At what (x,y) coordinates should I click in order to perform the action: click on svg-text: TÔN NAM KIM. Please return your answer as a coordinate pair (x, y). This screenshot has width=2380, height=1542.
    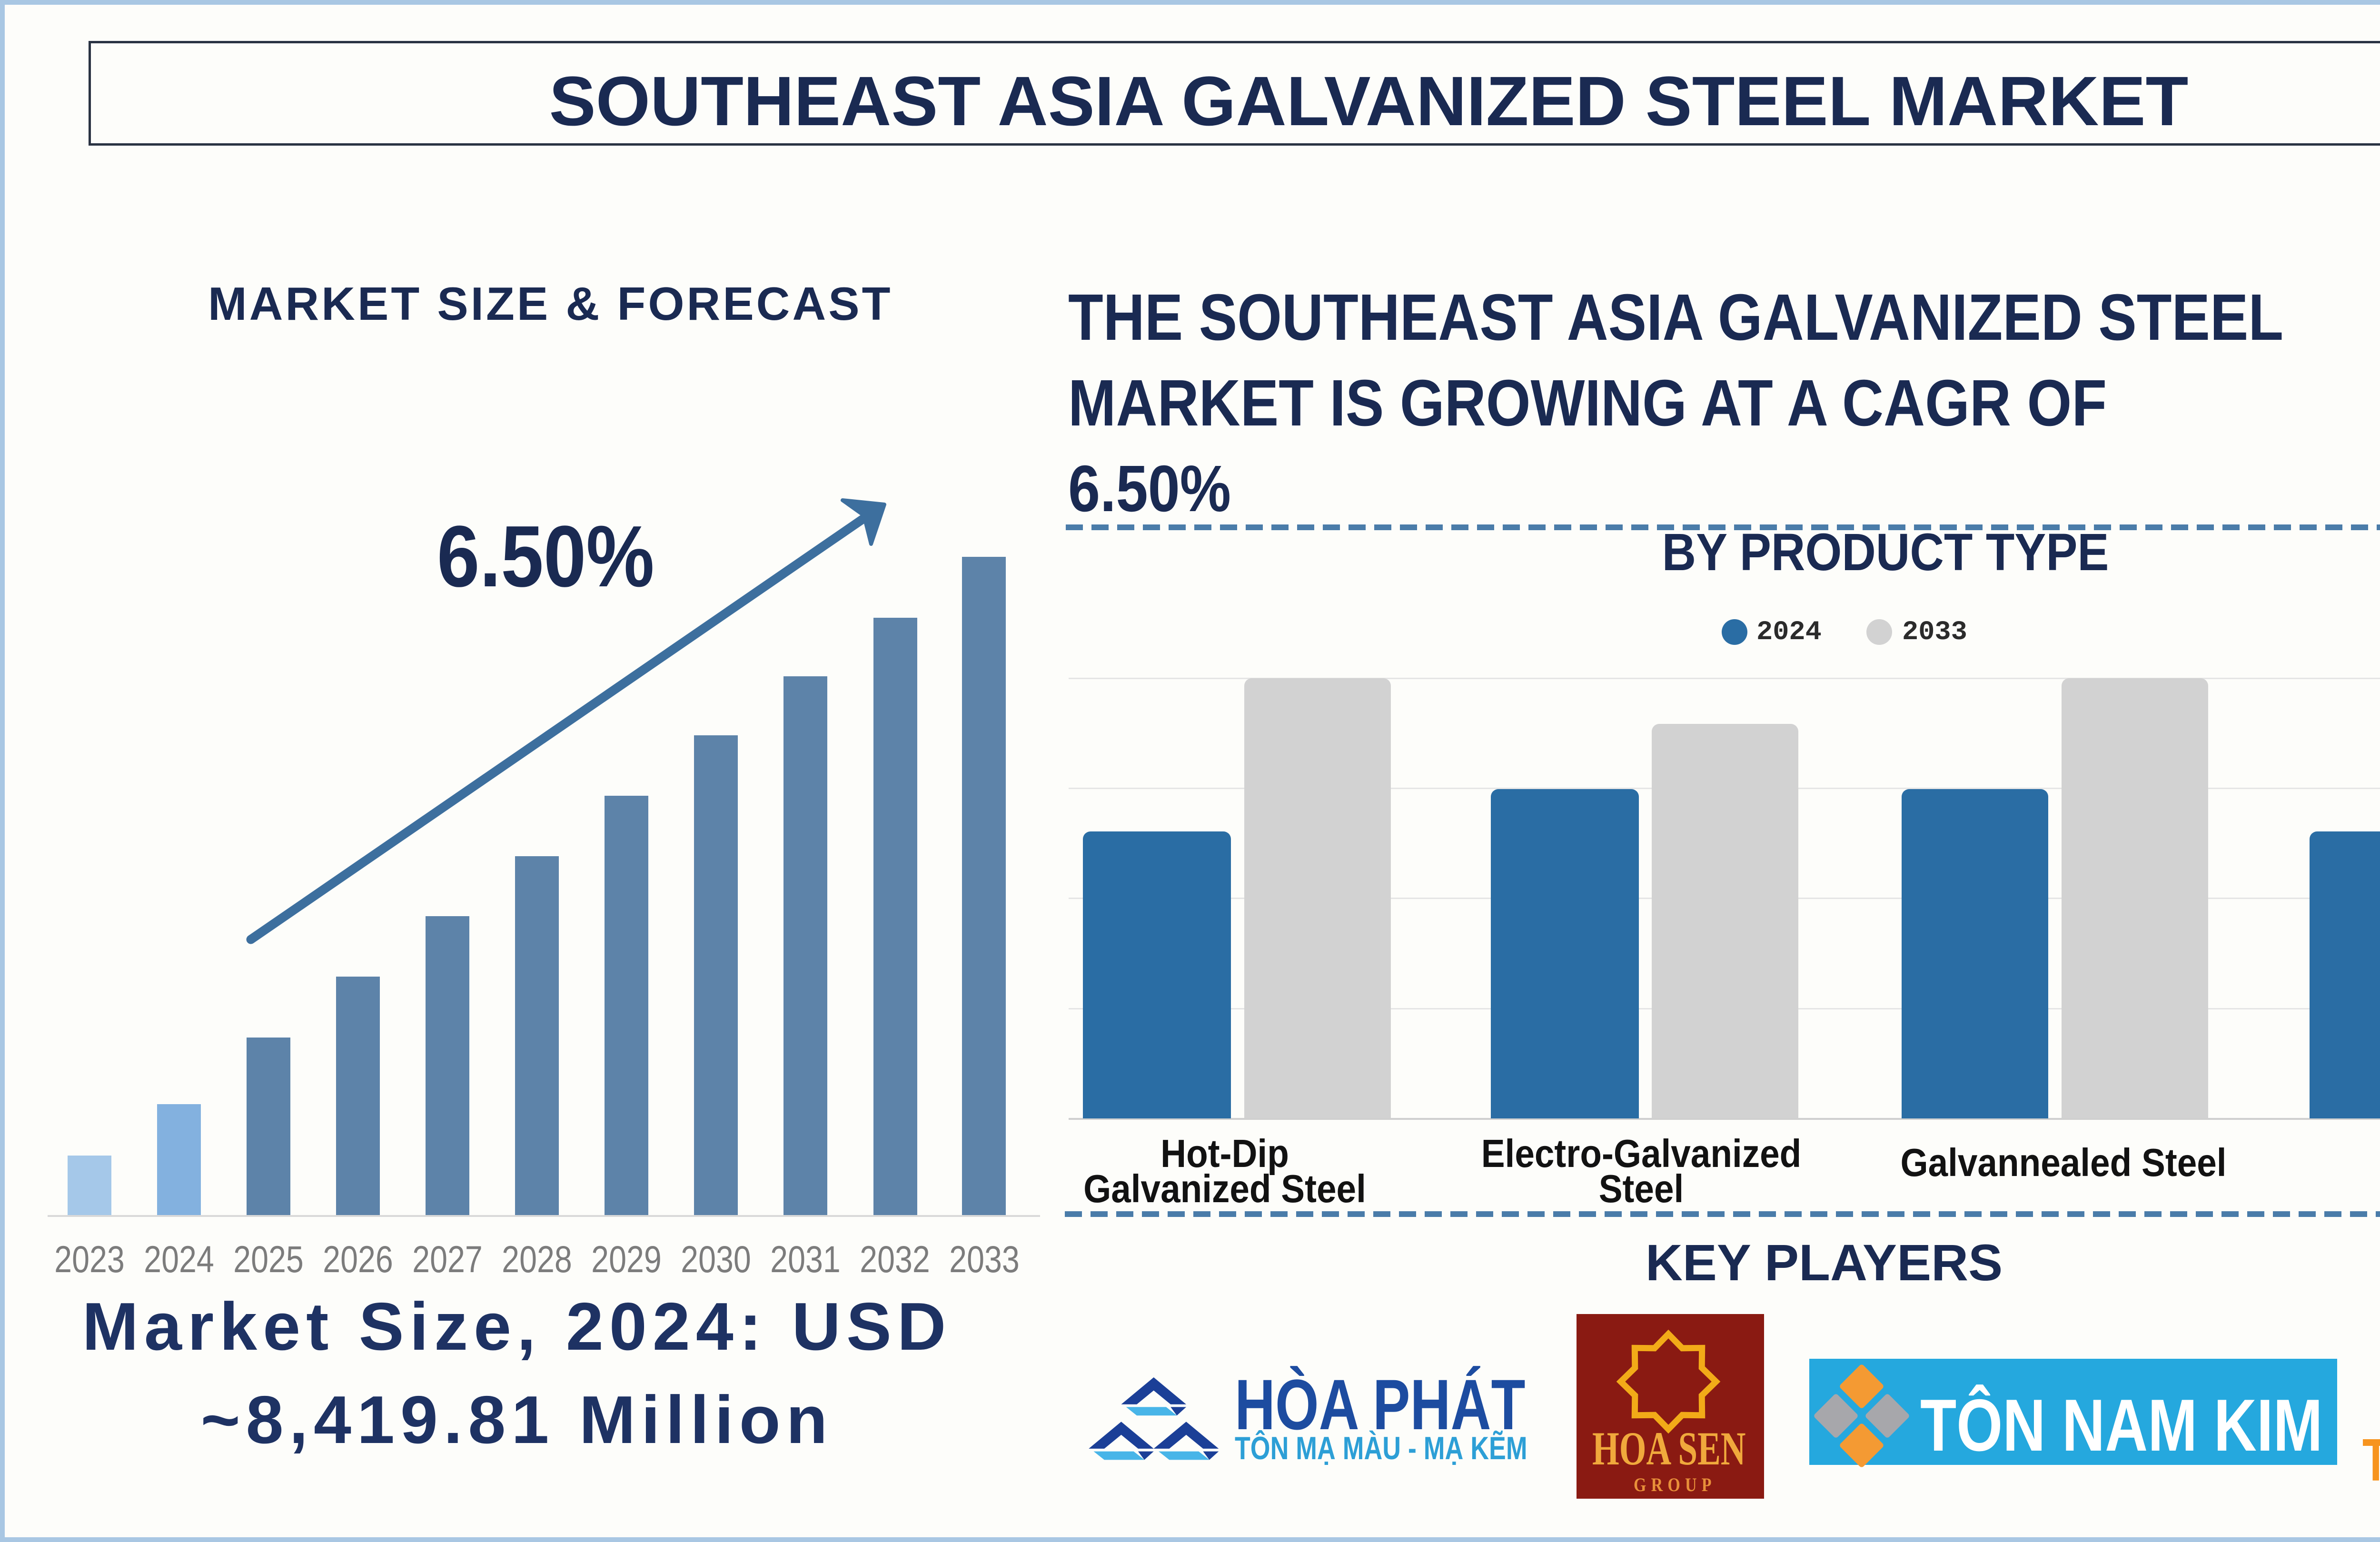
    Looking at the image, I should click on (2121, 1425).